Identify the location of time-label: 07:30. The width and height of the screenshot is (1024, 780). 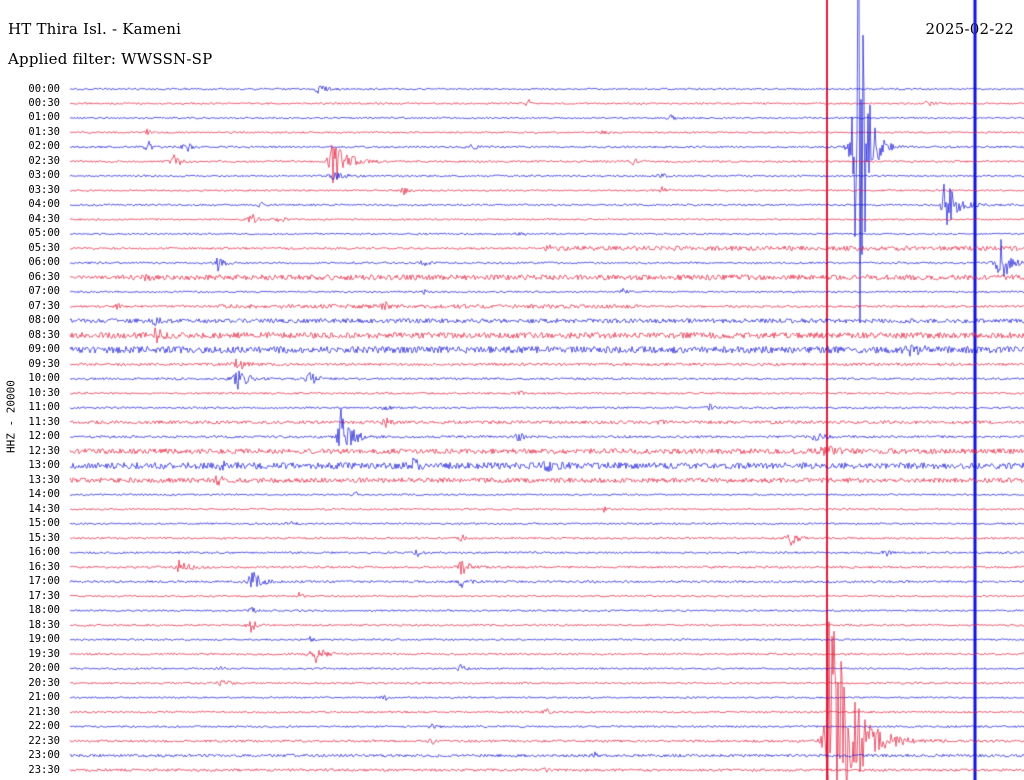
(44, 305).